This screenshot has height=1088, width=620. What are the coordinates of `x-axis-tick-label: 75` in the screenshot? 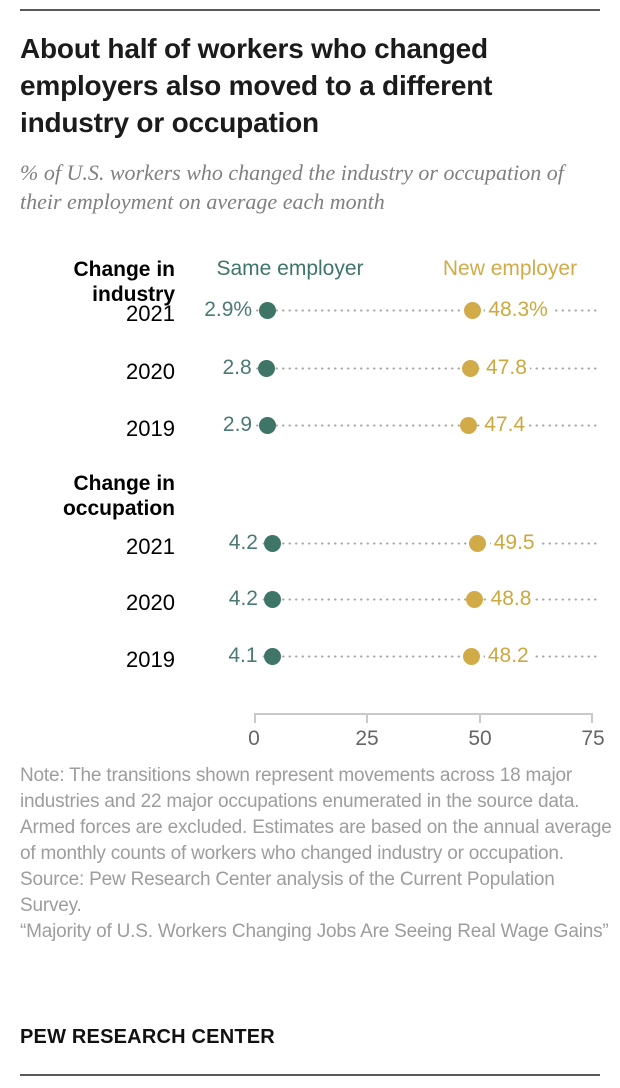 It's located at (593, 738).